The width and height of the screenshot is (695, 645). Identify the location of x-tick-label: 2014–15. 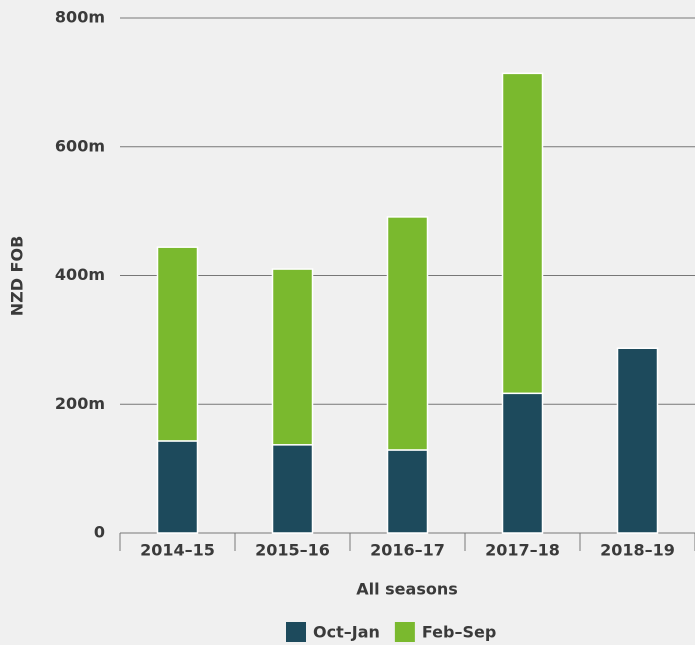
(177, 550).